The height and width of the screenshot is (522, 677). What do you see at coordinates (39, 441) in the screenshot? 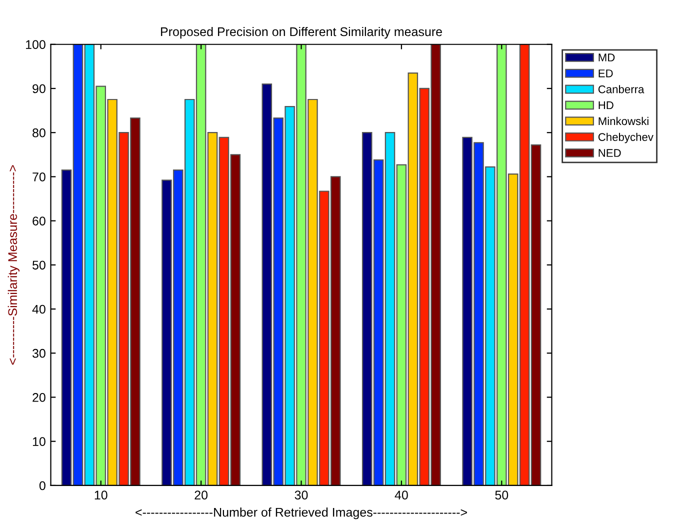
I see `y-tick-label: 10` at bounding box center [39, 441].